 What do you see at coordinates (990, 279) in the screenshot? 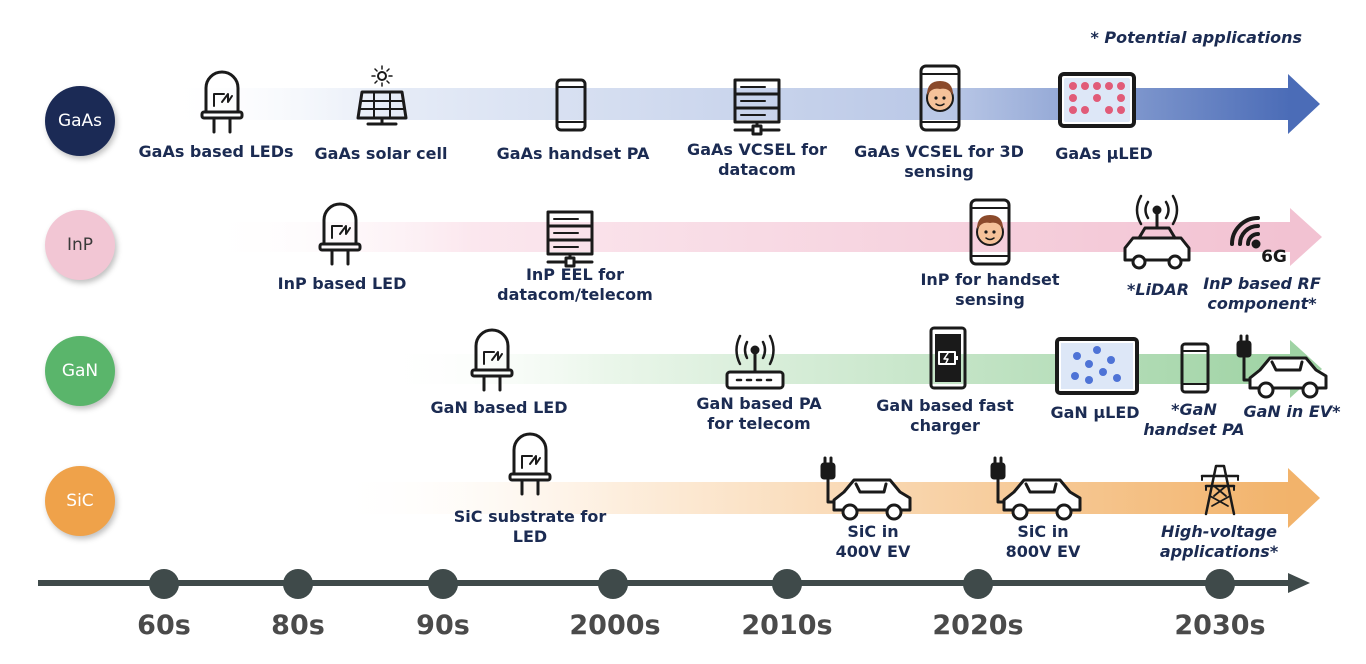
I see `label-line: InP for handset` at bounding box center [990, 279].